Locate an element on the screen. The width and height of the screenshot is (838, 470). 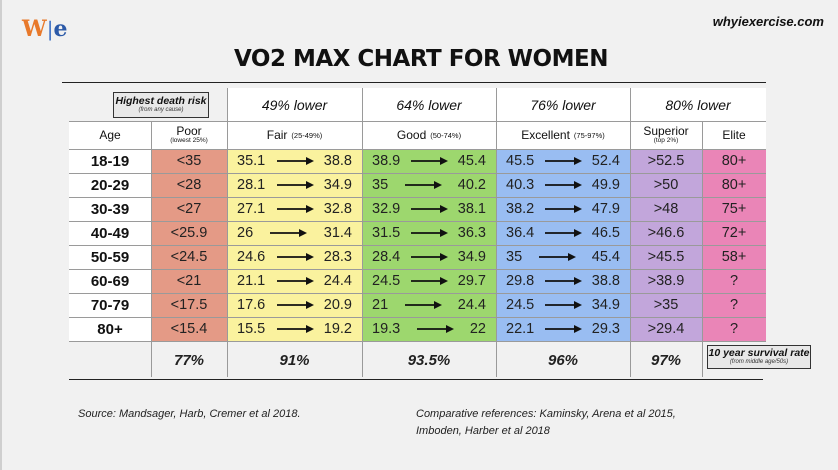
cell-good: 32.9 38.1 is located at coordinates (429, 209).